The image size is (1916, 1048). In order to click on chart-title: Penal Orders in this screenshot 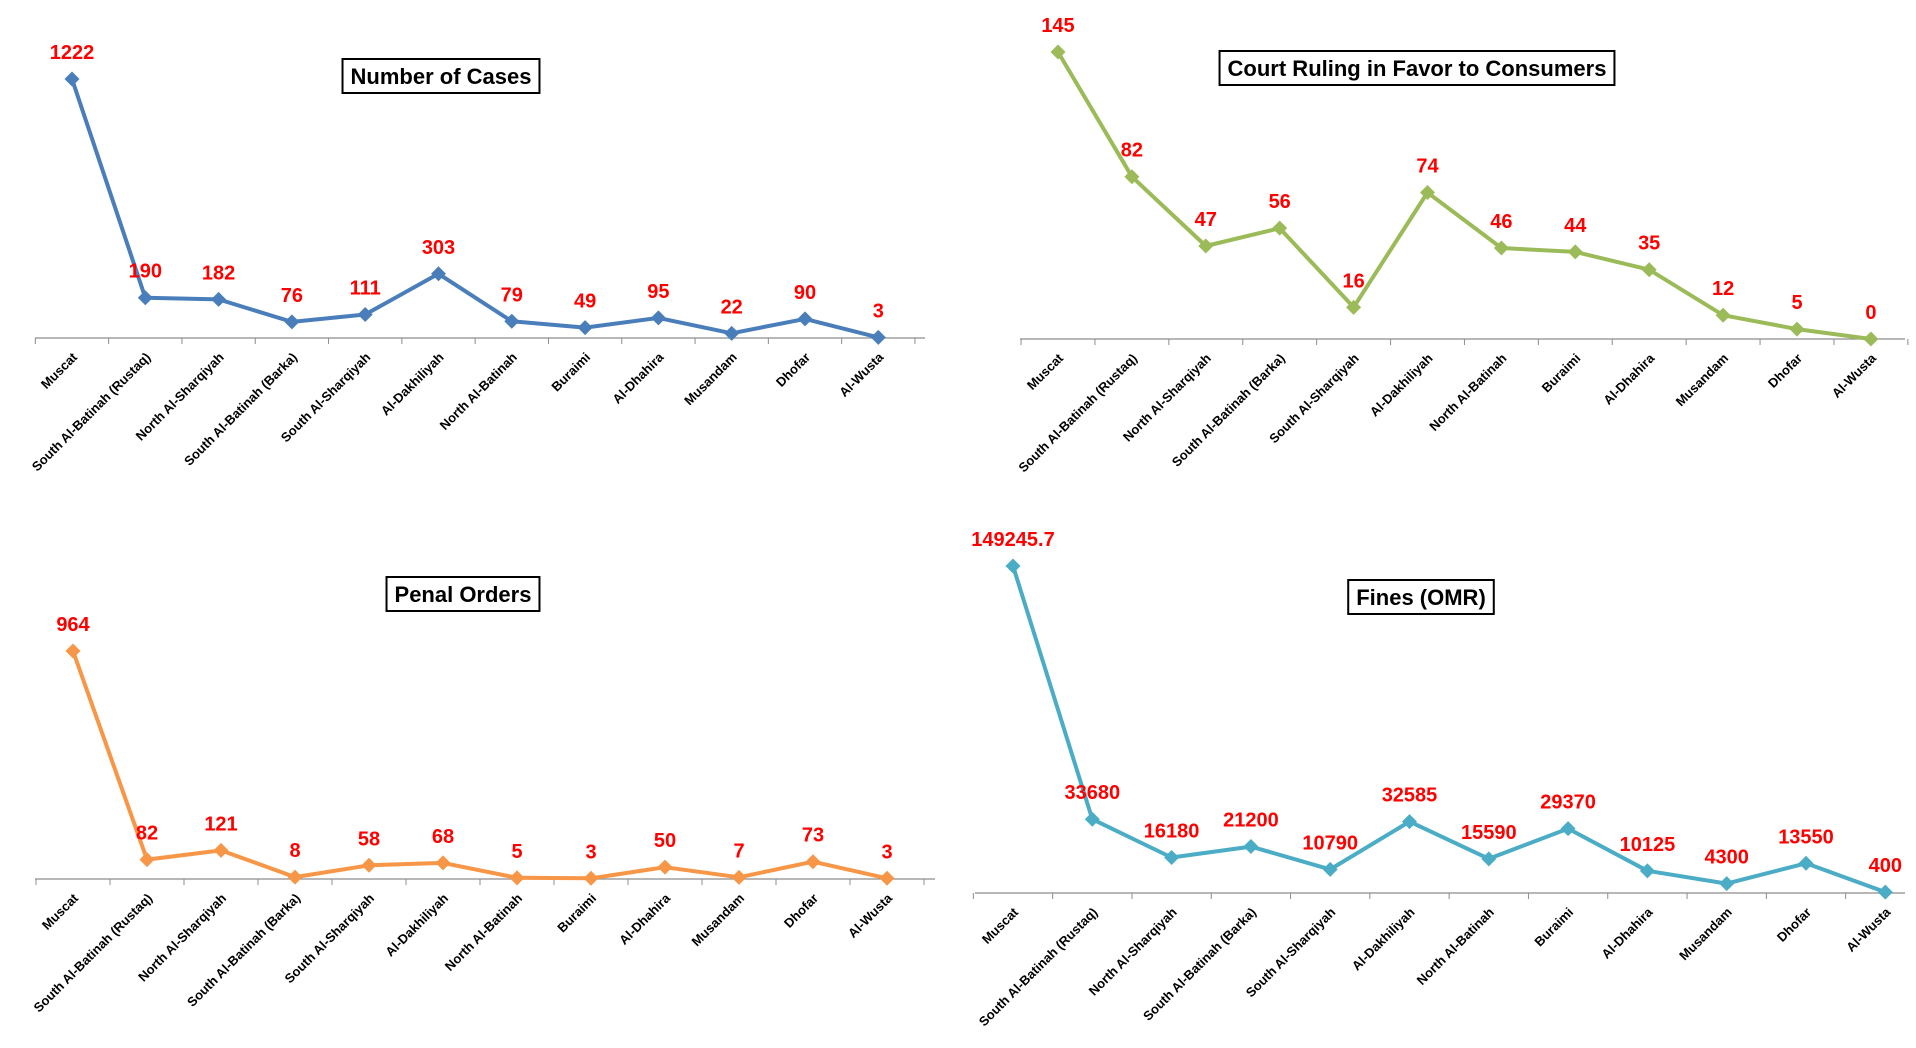, I will do `click(463, 594)`.